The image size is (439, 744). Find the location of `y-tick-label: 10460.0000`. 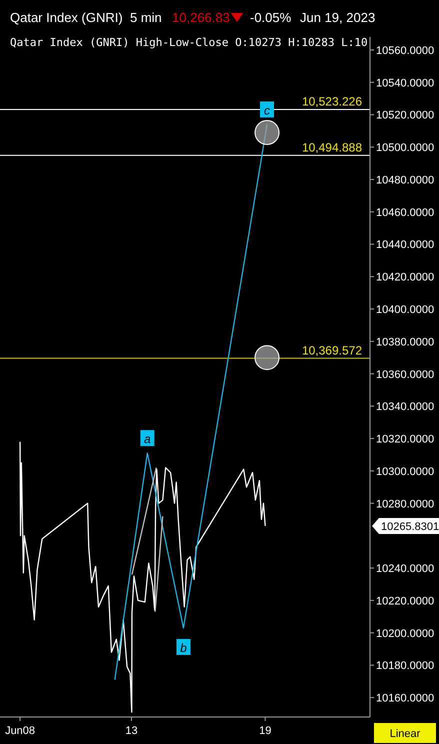

y-tick-label: 10460.0000 is located at coordinates (405, 212).